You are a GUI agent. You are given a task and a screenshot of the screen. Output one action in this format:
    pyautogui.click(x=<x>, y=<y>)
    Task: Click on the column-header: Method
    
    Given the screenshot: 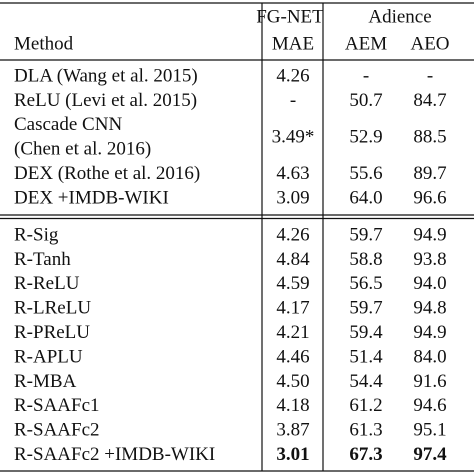 What is the action you would take?
    pyautogui.click(x=44, y=43)
    